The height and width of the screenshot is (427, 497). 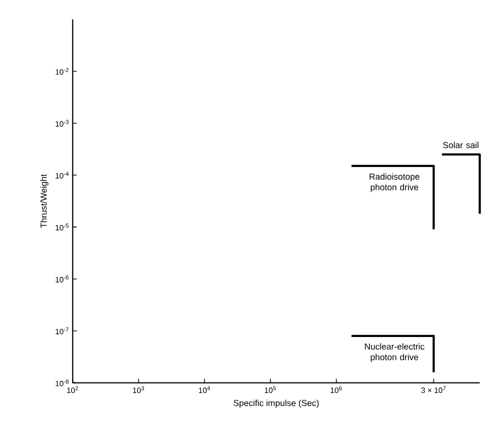 I want to click on y-axis-title: Thrust/Weight, so click(x=44, y=201).